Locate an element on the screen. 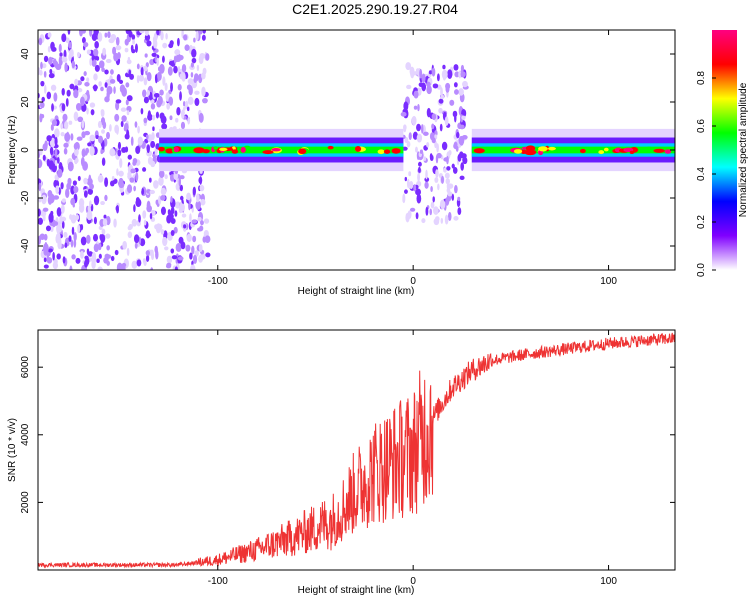 The height and width of the screenshot is (600, 750). heatmap-region-carrier is located at coordinates (573, 150).